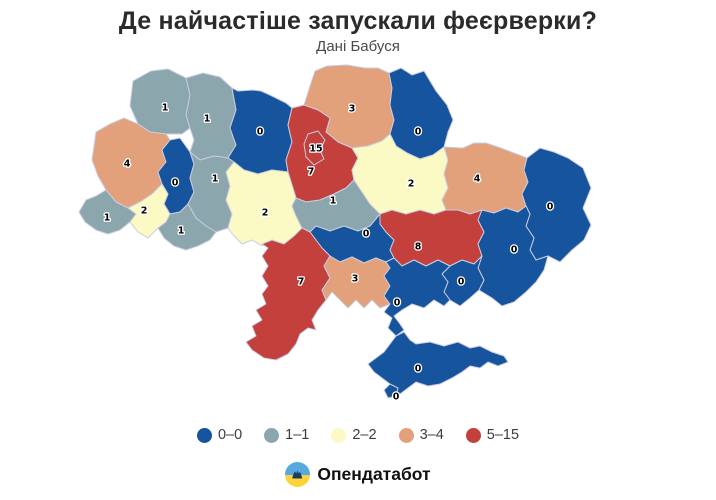 This screenshot has height=500, width=716. Describe the element at coordinates (461, 282) in the screenshot. I see `region-value-label-zaporizhzhia: 0` at that location.